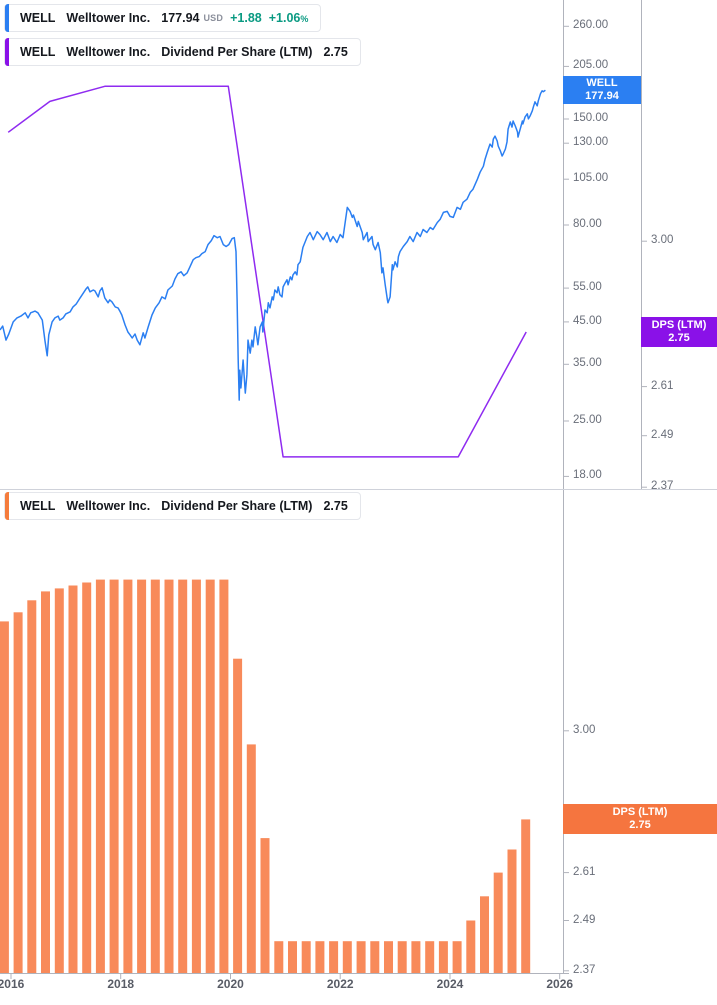 This screenshot has height=1005, width=717. What do you see at coordinates (591, 25) in the screenshot?
I see `price-tick-label: 260.00` at bounding box center [591, 25].